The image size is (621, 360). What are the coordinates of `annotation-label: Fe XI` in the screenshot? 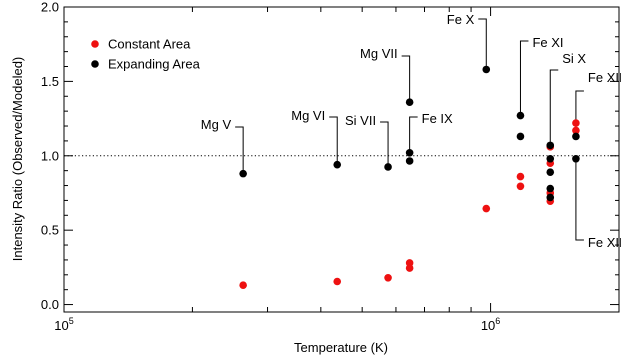 It's located at (547, 42).